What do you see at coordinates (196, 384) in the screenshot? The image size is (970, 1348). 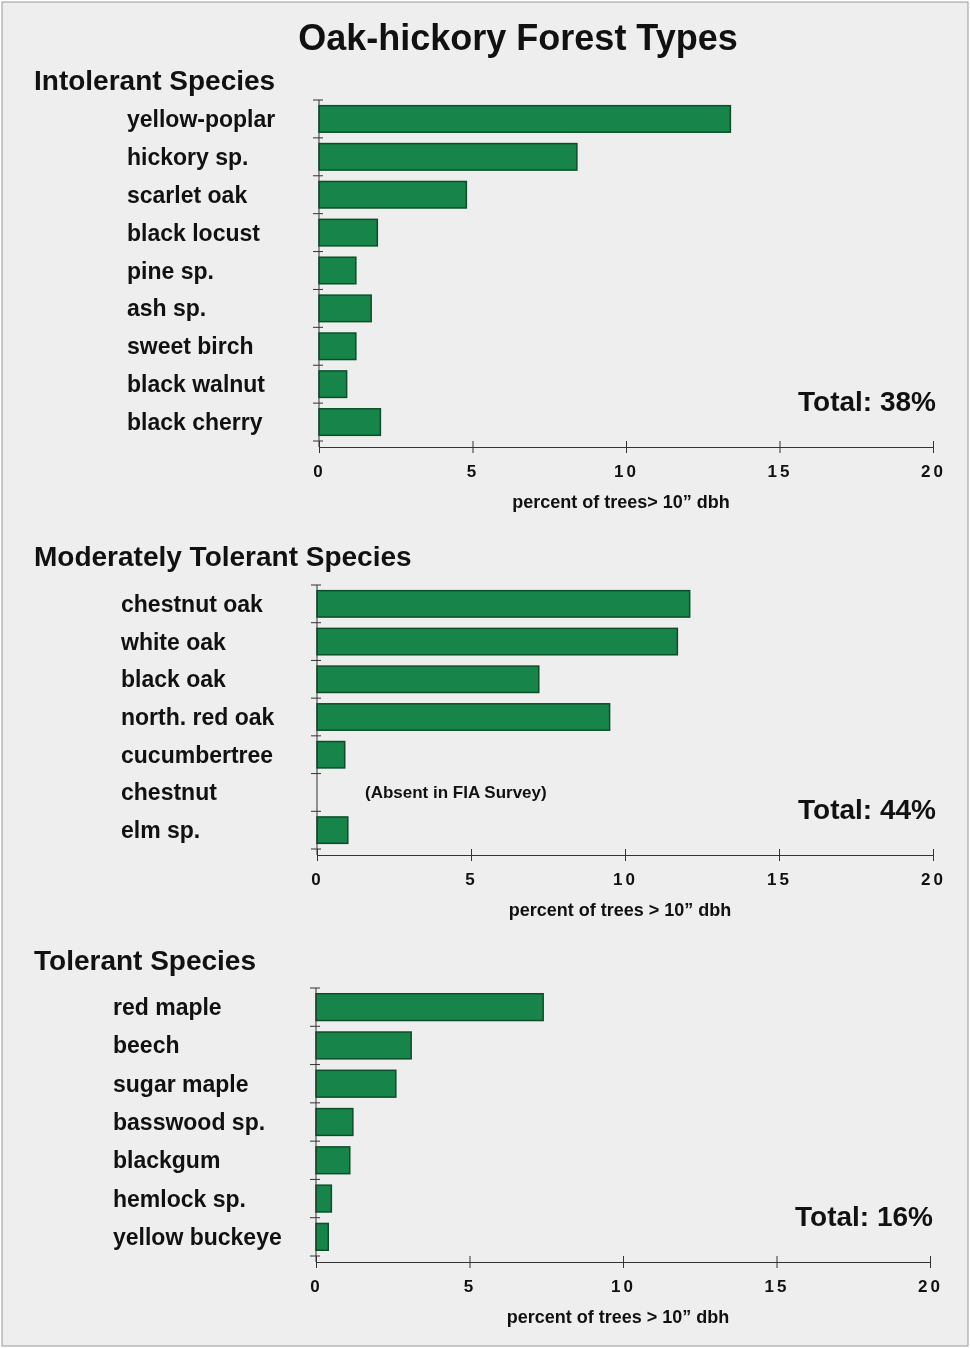 I see `y-tick-label: black walnut` at bounding box center [196, 384].